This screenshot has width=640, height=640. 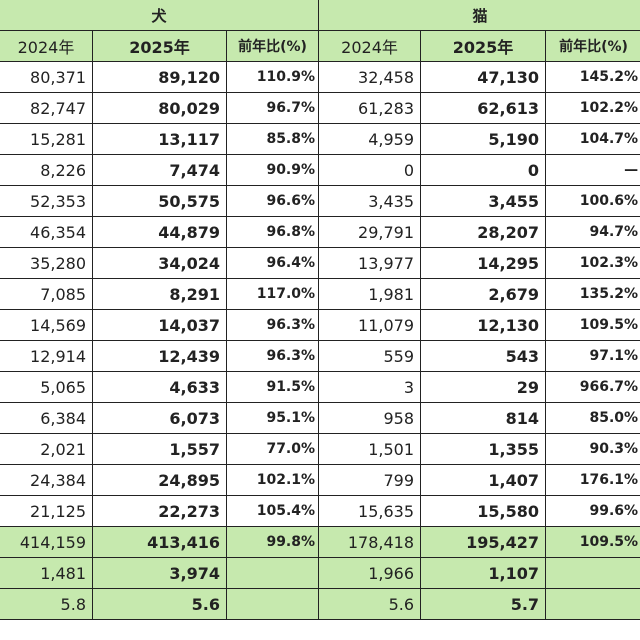 What do you see at coordinates (159, 573) in the screenshot?
I see `cell-dog-2025: 3,974` at bounding box center [159, 573].